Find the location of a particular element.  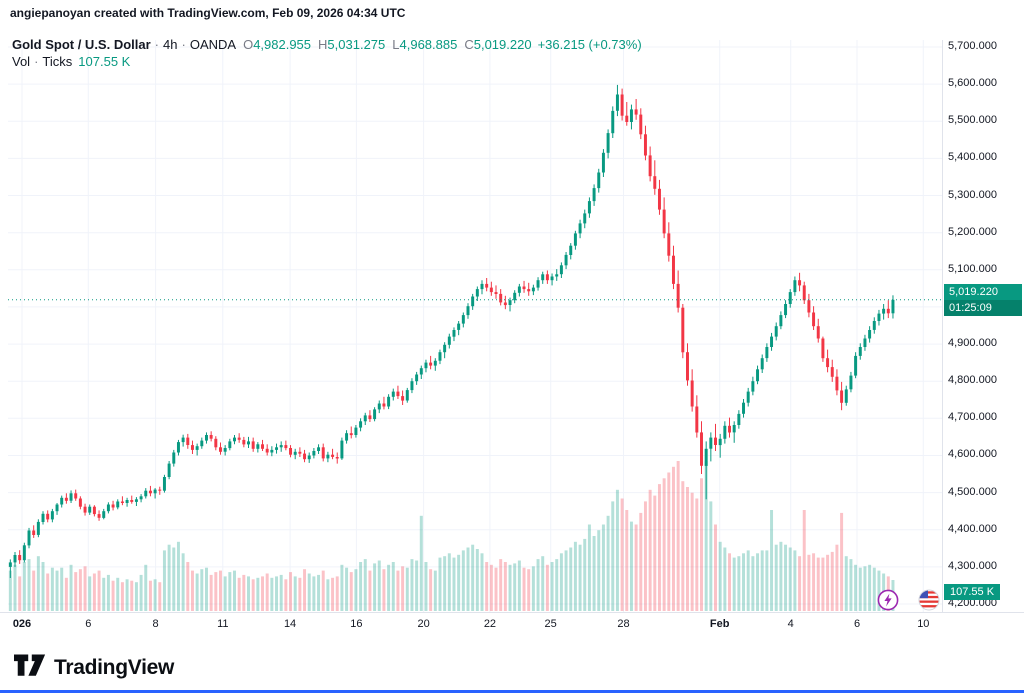

price-tick-label: 4,700.000 is located at coordinates (972, 417).